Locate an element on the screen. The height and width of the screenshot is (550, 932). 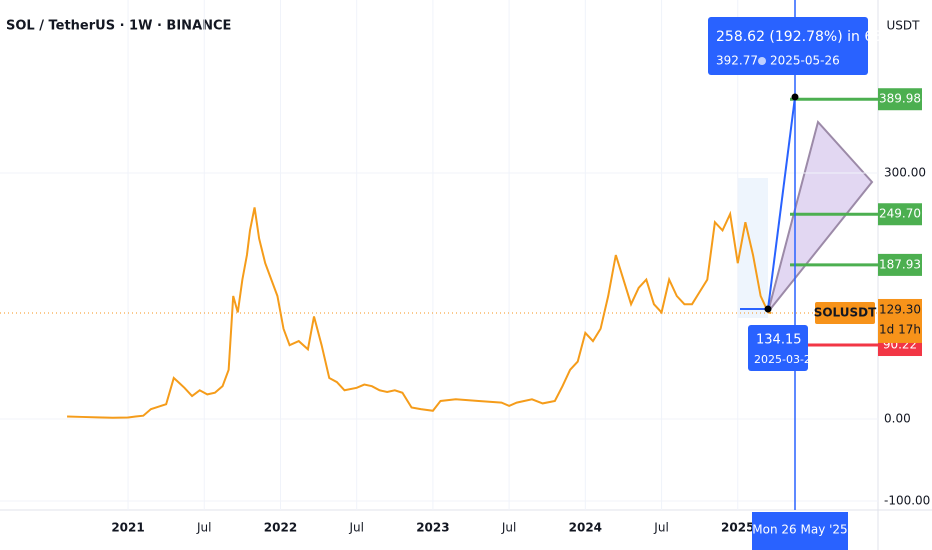
x-tick-label: 2021 is located at coordinates (127, 528).